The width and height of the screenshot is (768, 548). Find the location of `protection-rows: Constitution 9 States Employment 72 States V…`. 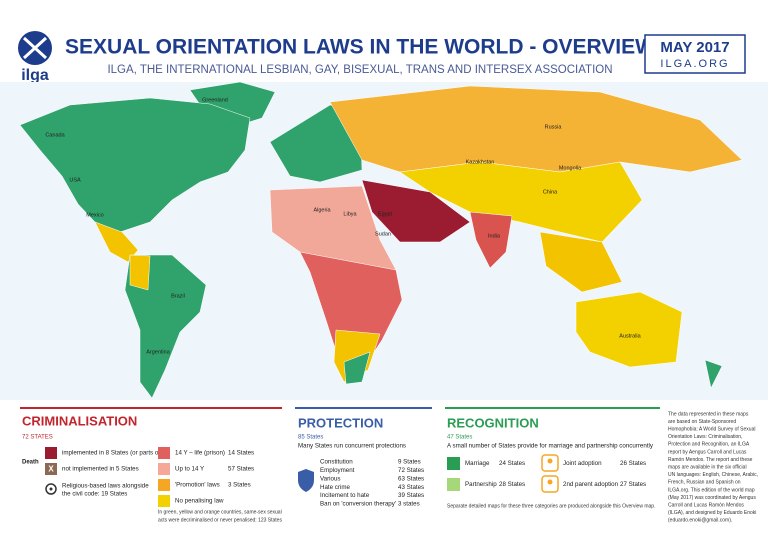

protection-rows: Constitution 9 States Employment 72 States V… is located at coordinates (372, 483).